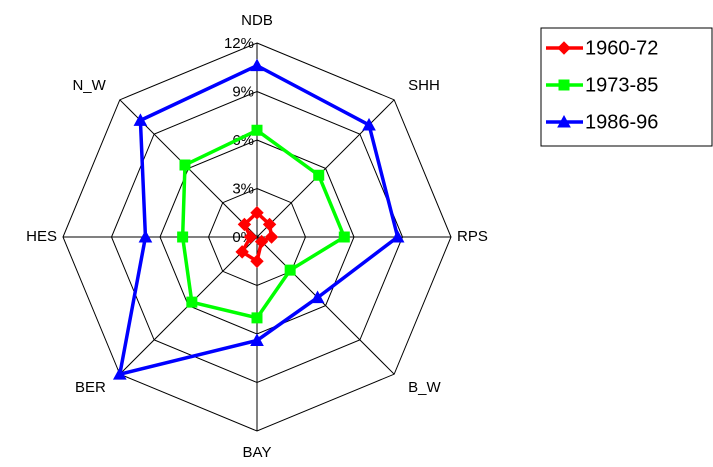 The width and height of the screenshot is (713, 467). I want to click on r-tick-label: 3%, so click(243, 188).